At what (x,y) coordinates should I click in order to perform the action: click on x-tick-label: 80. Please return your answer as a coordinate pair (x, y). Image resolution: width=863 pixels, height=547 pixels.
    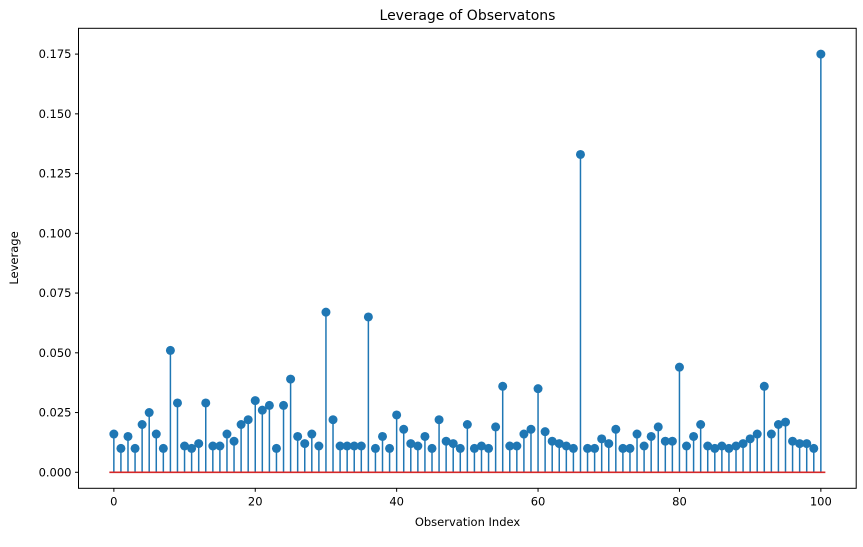
    Looking at the image, I should click on (679, 501).